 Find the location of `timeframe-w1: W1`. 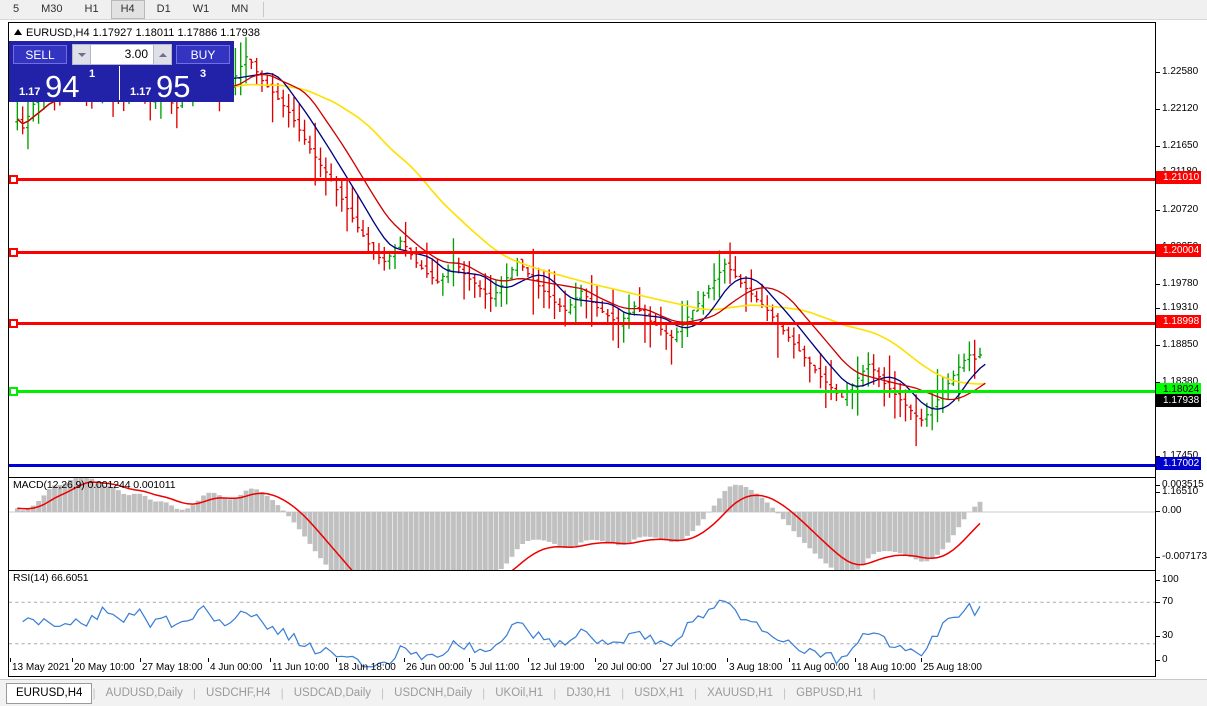

timeframe-w1: W1 is located at coordinates (201, 9).